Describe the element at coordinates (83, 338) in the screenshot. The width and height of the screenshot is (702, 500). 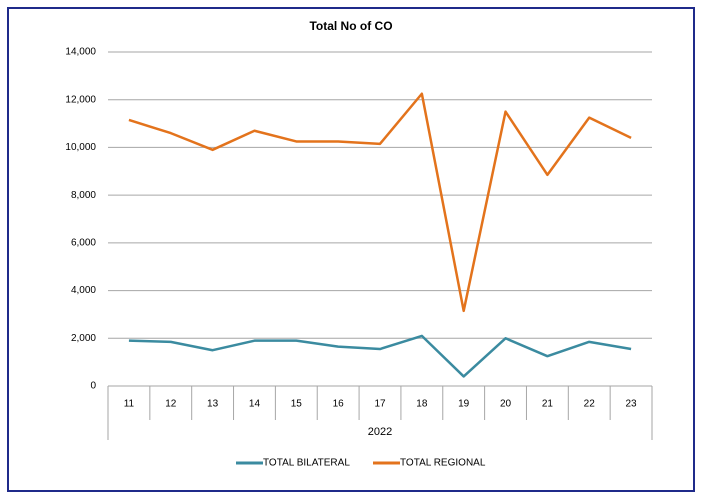
I see `y-tick-label: 2,000` at that location.